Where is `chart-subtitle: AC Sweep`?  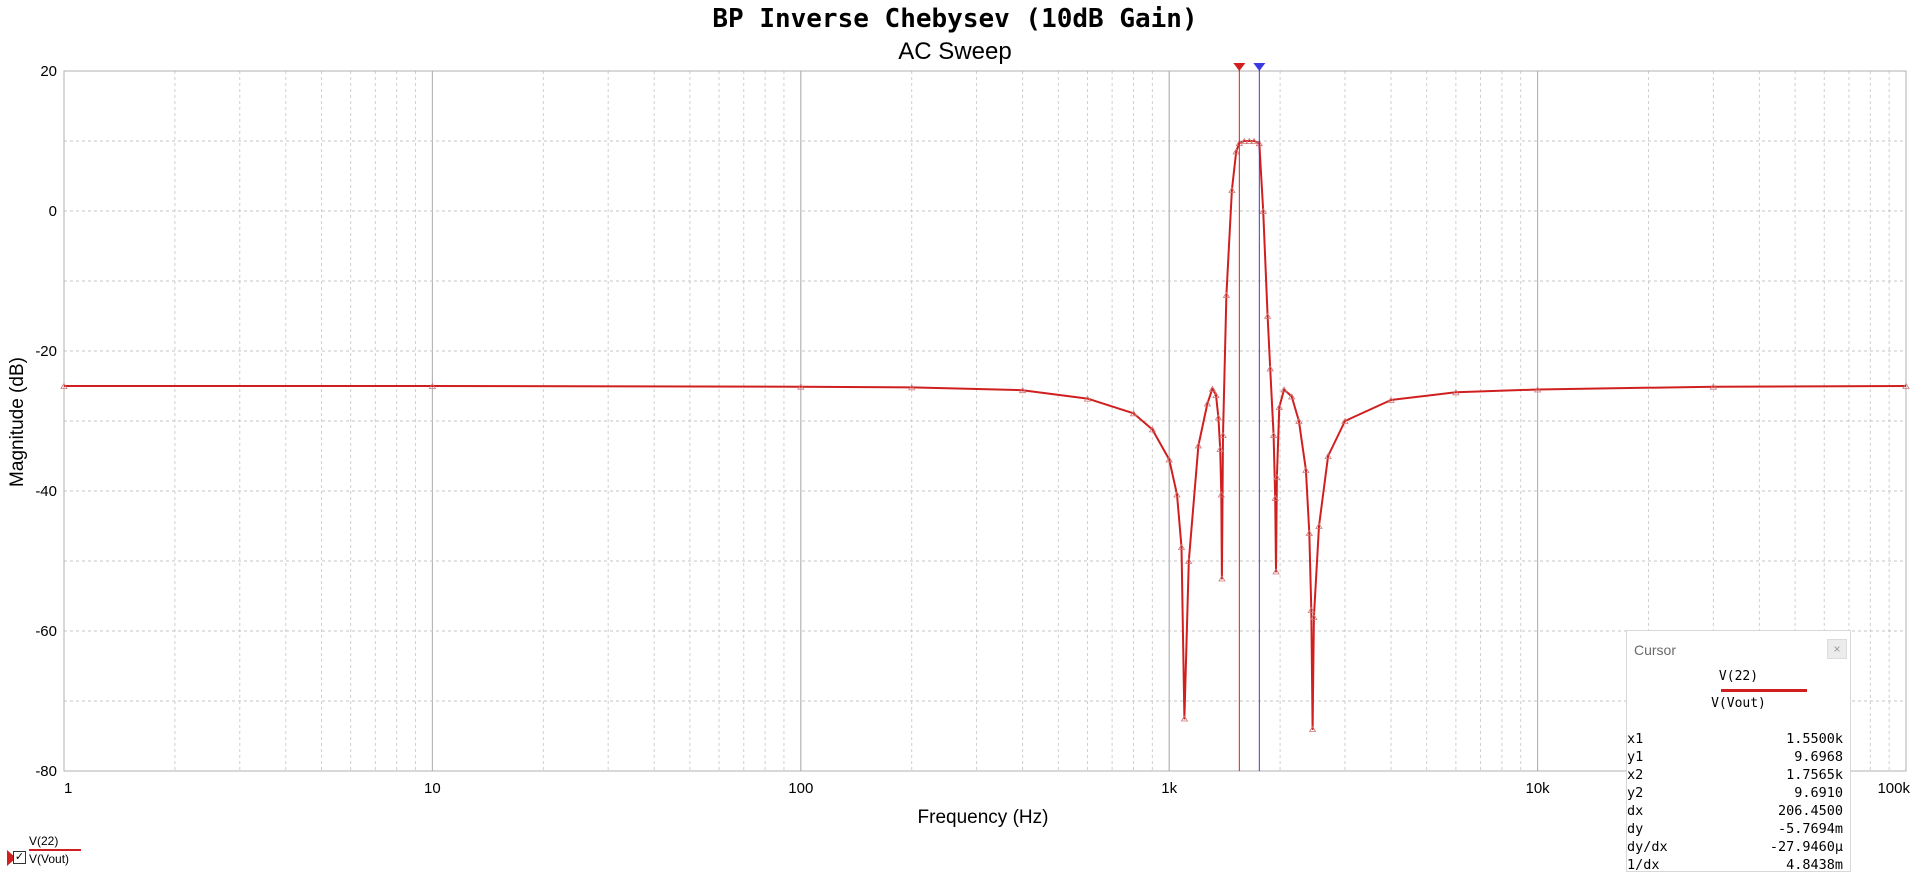
chart-subtitle: AC Sweep is located at coordinates (954, 51).